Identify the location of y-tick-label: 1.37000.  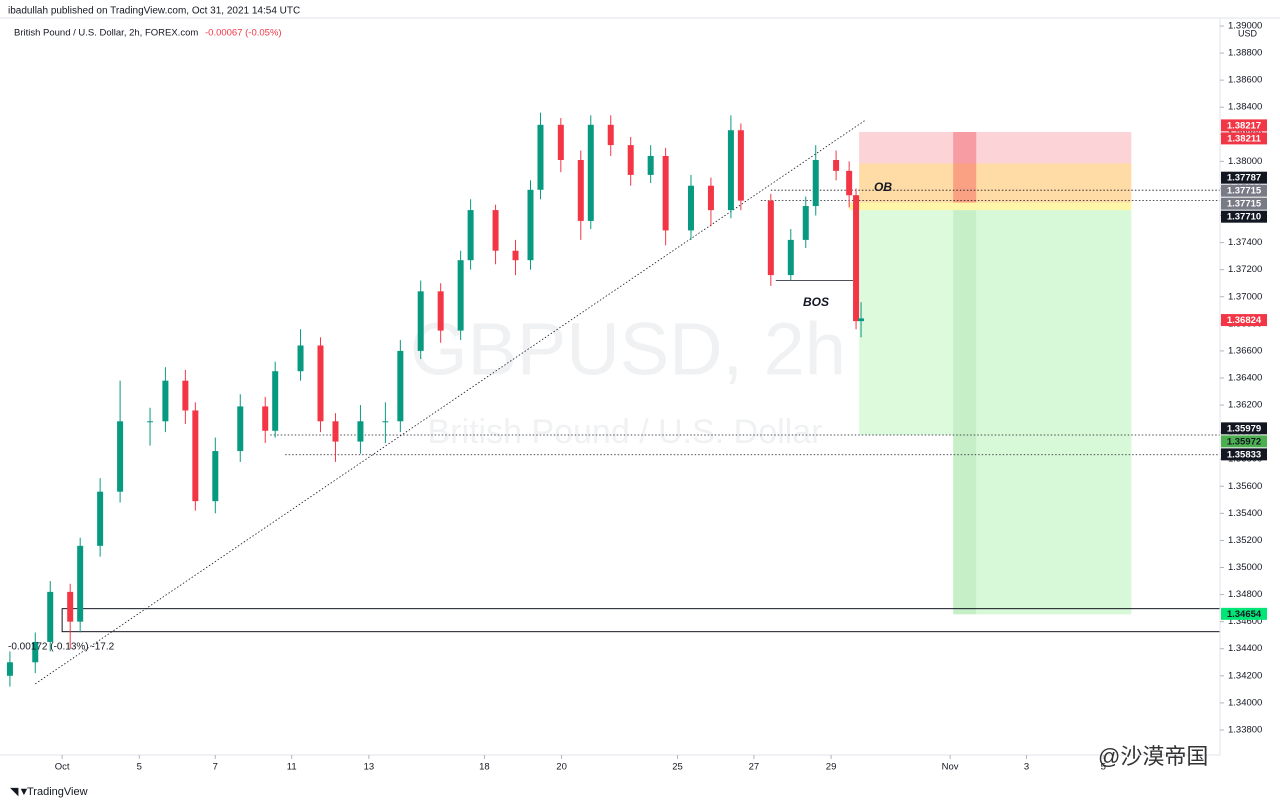
(1245, 296).